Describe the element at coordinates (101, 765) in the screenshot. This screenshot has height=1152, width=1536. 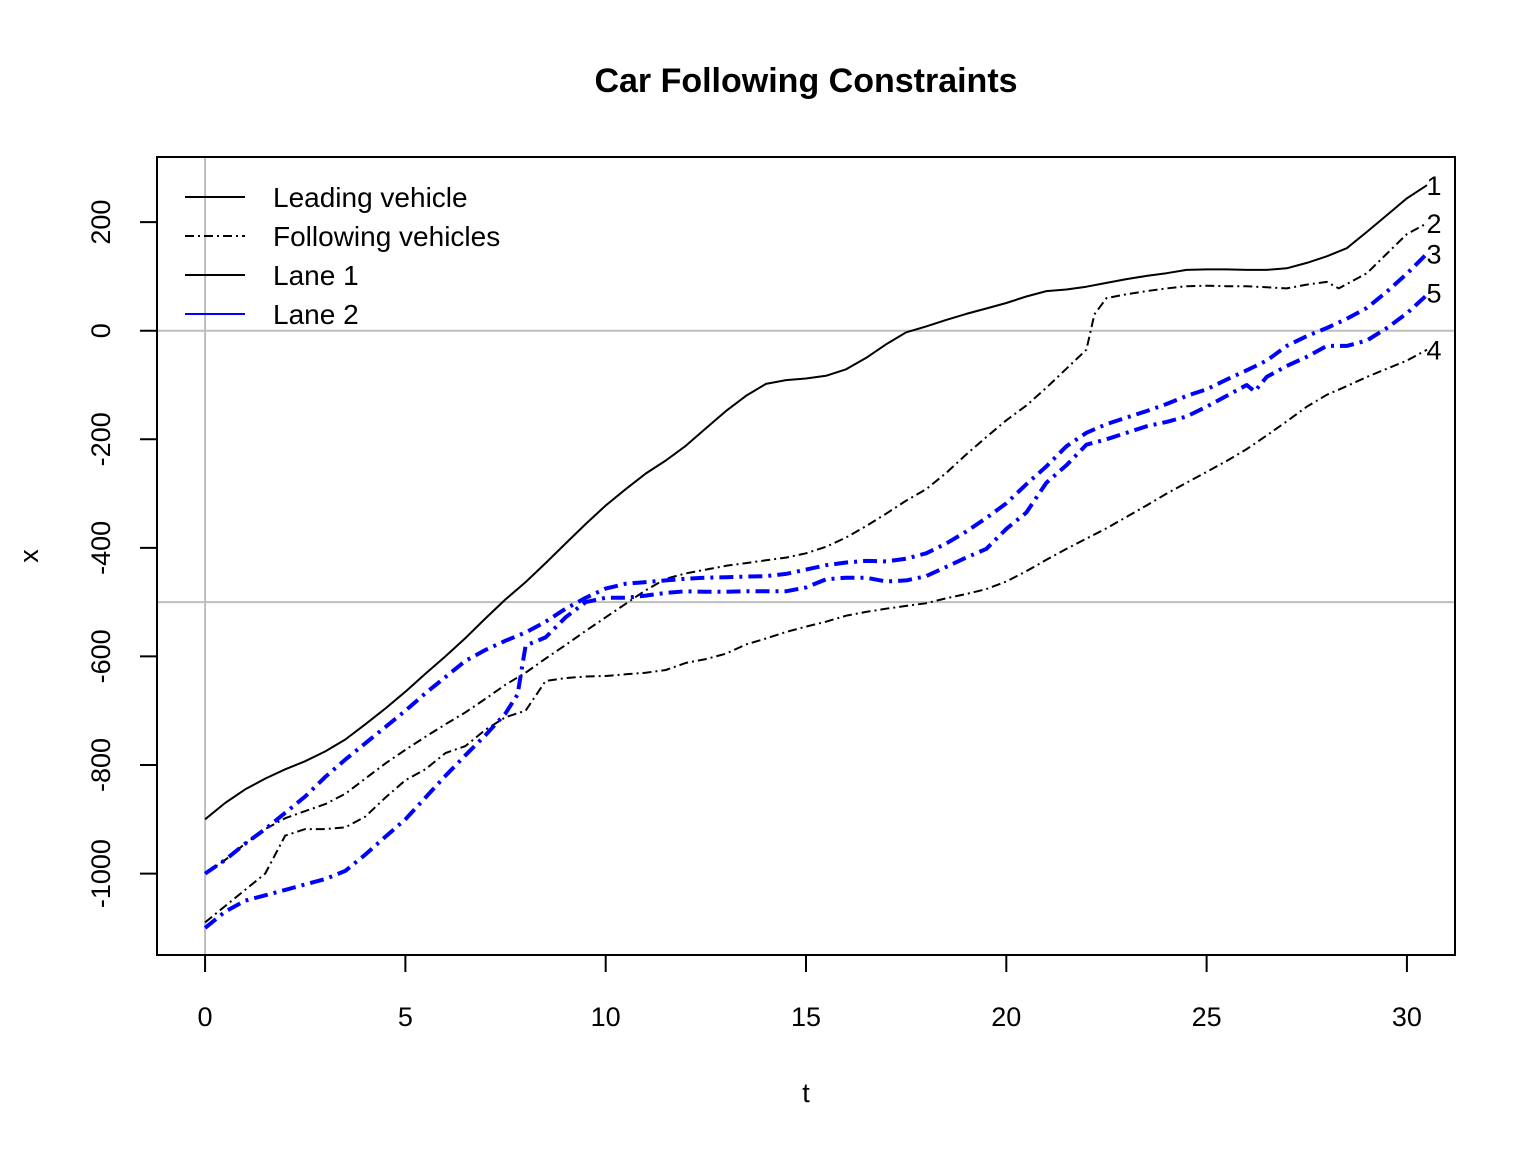
I see `y-tick-label: -800` at that location.